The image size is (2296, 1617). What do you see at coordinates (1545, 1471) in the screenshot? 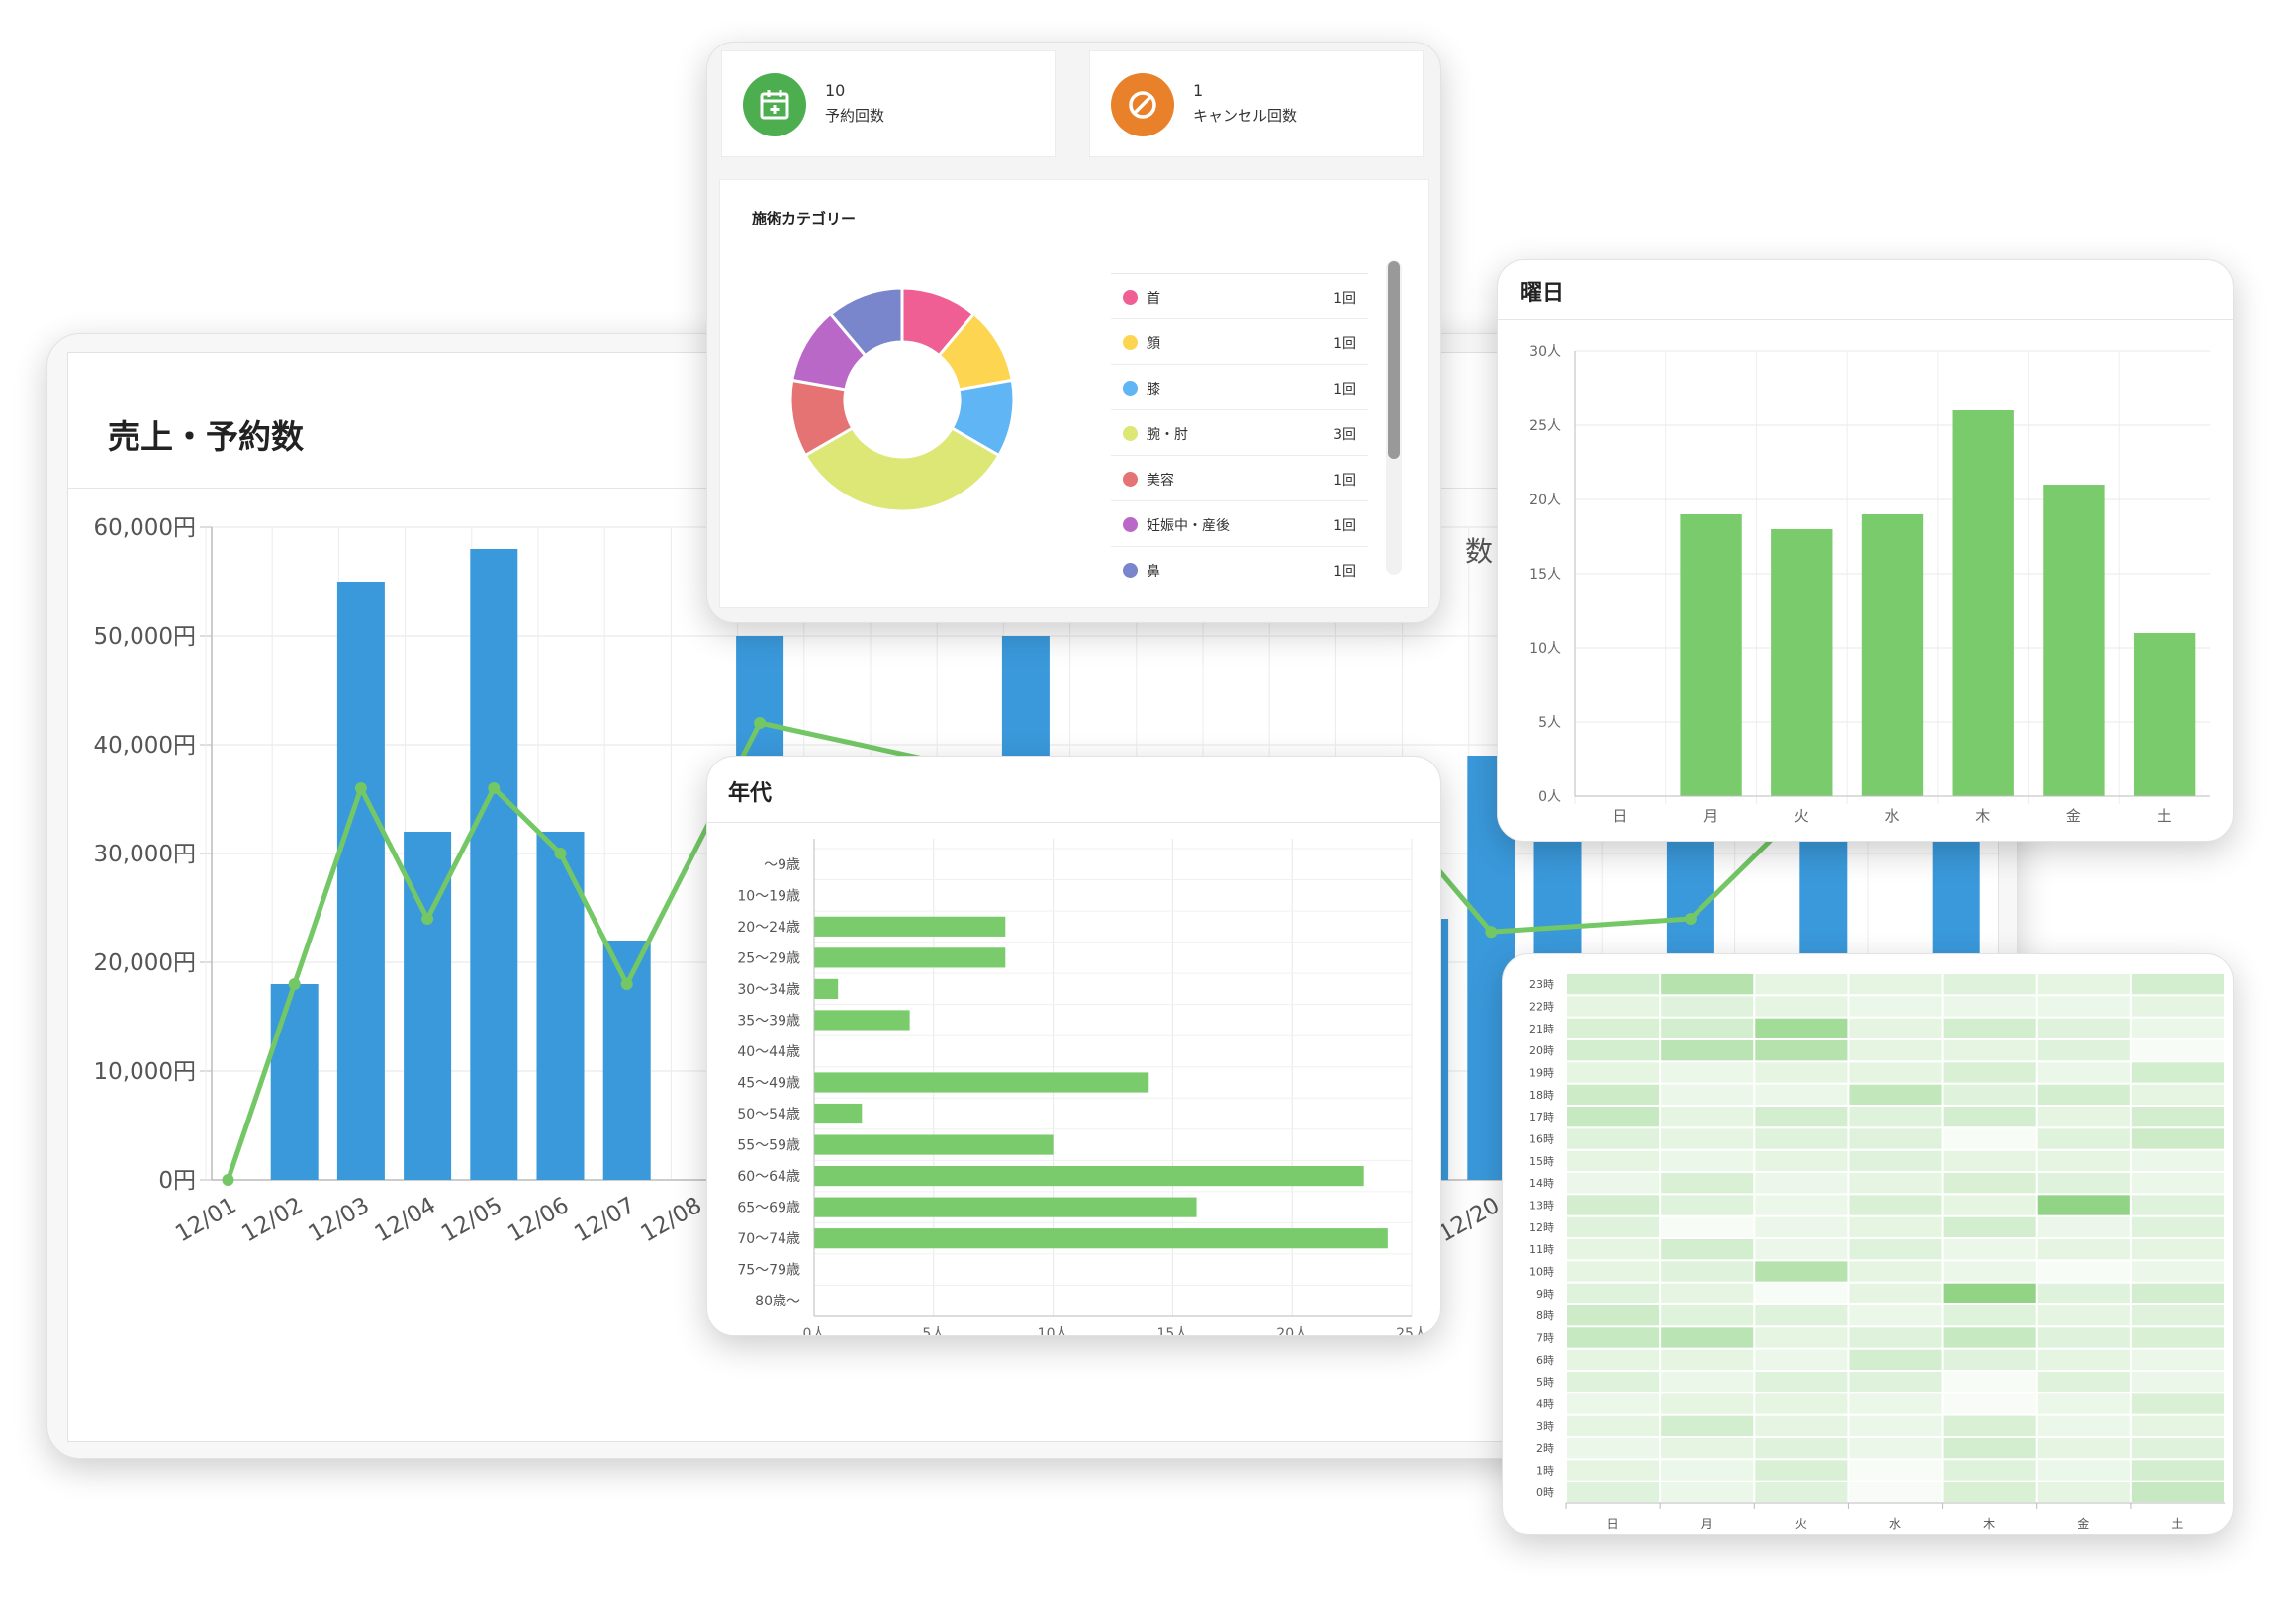
I see `heatmap-hour-label: 1時` at bounding box center [1545, 1471].